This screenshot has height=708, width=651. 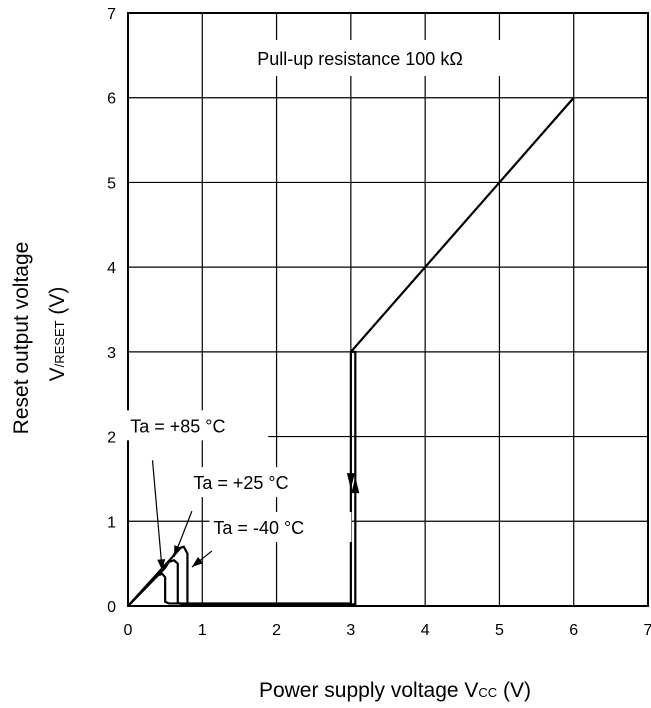 What do you see at coordinates (111, 607) in the screenshot?
I see `y-tick-label: 0` at bounding box center [111, 607].